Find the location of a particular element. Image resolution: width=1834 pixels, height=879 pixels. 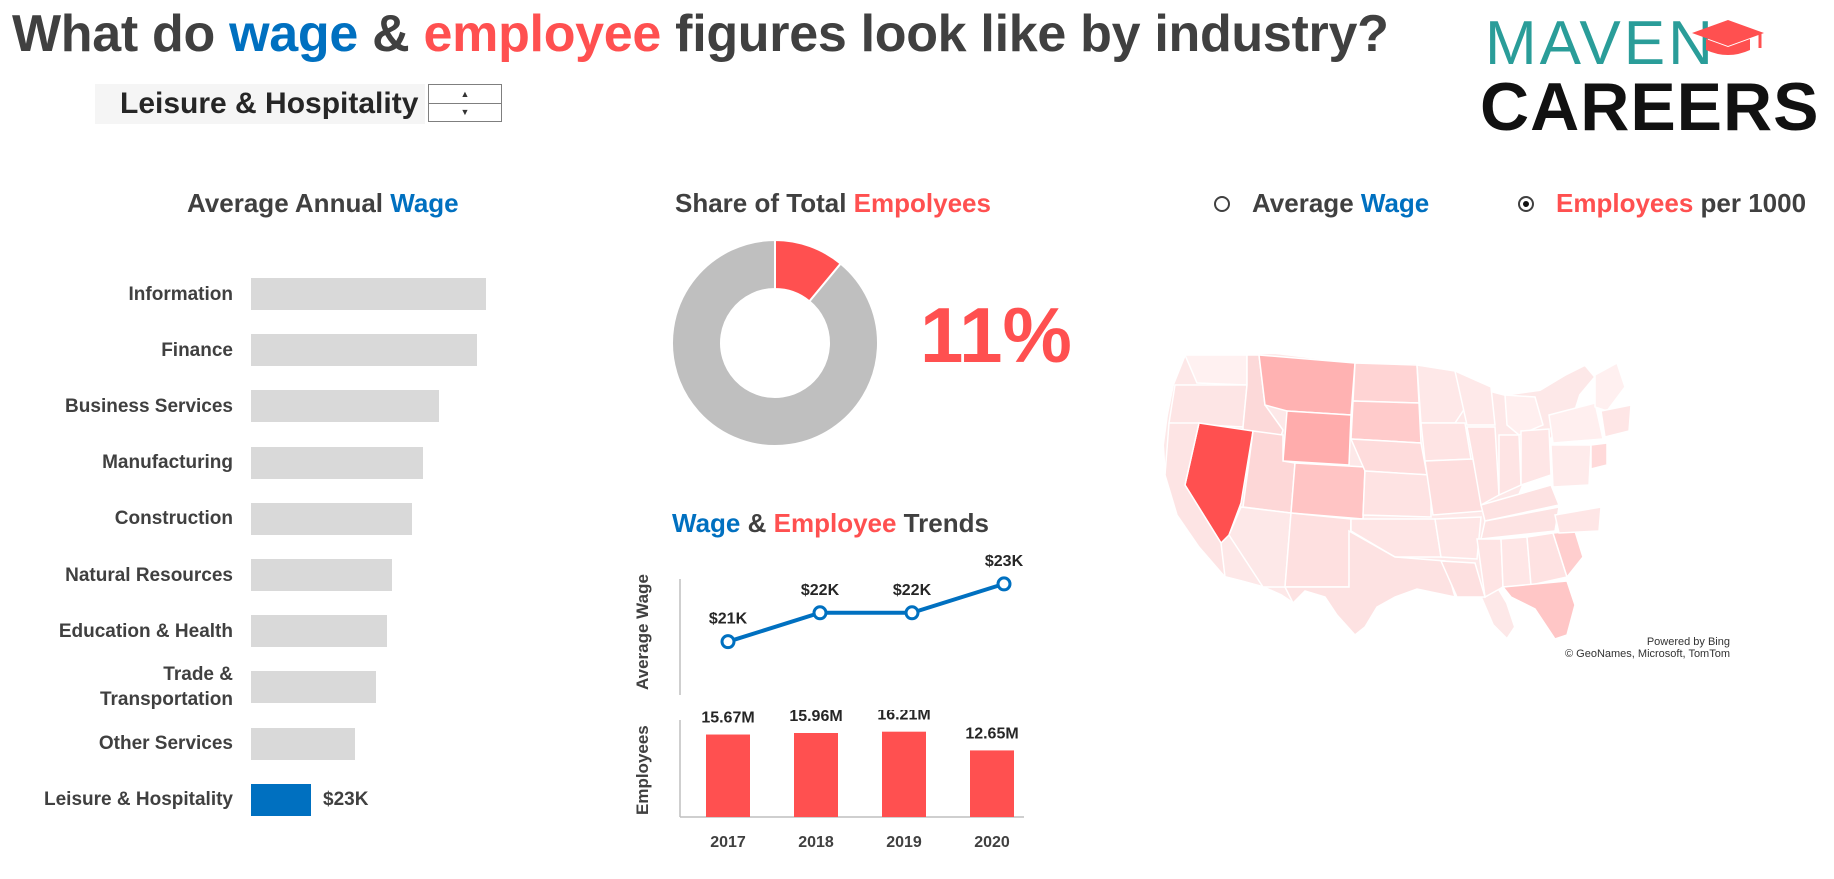

wage-bar-label: Trade & Transportation is located at coordinates (166, 687).